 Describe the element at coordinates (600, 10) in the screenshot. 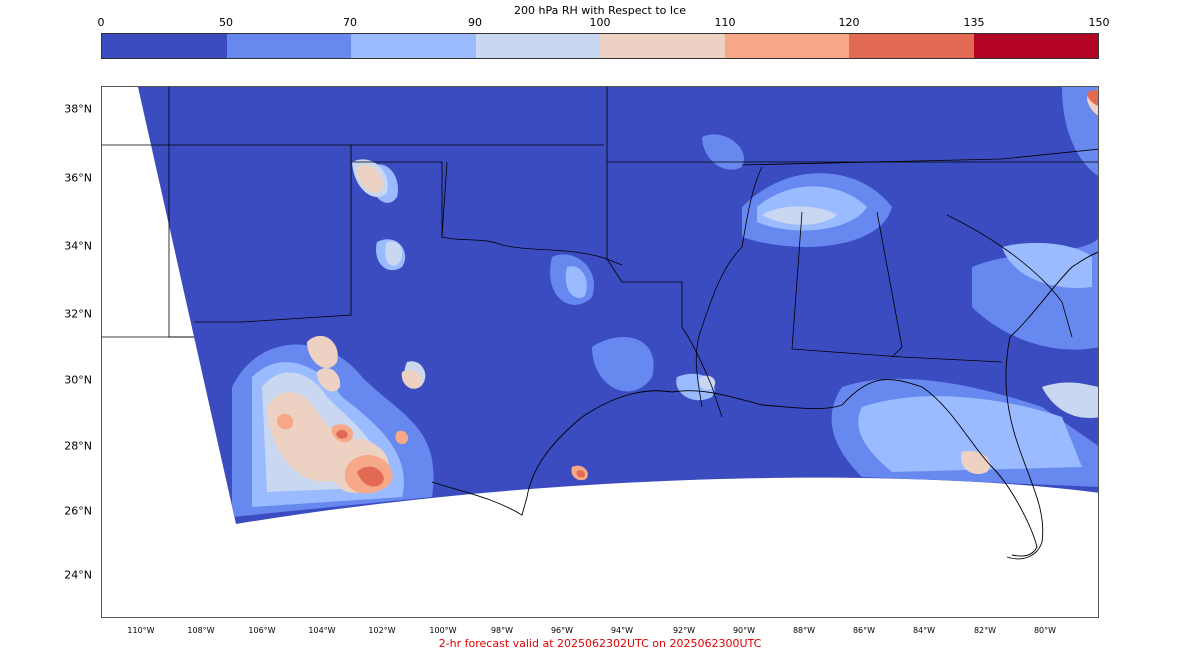

I see `figure-title: 200 hPa RH with Respect to Ice` at that location.